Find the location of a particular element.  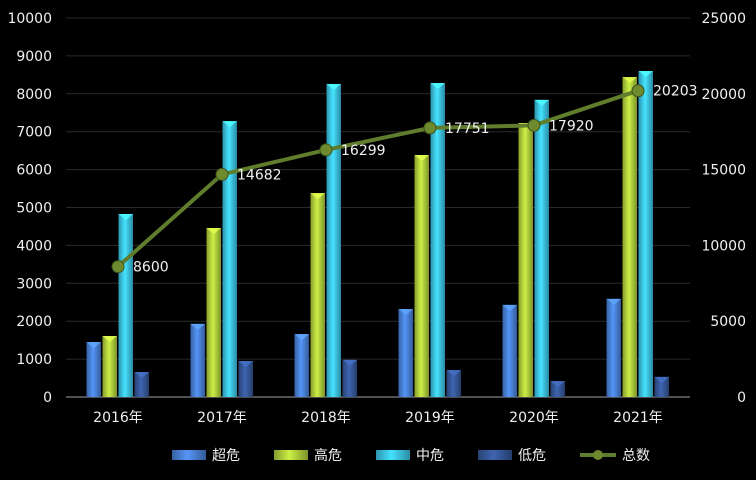

bar-低危-2019年 is located at coordinates (453, 383).